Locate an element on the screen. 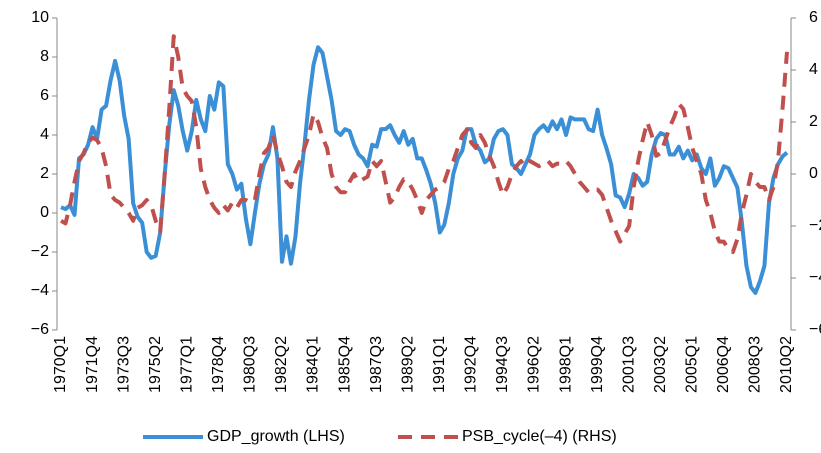 This screenshot has width=821, height=453. x-tick-label: 1984Q1 is located at coordinates (313, 364).